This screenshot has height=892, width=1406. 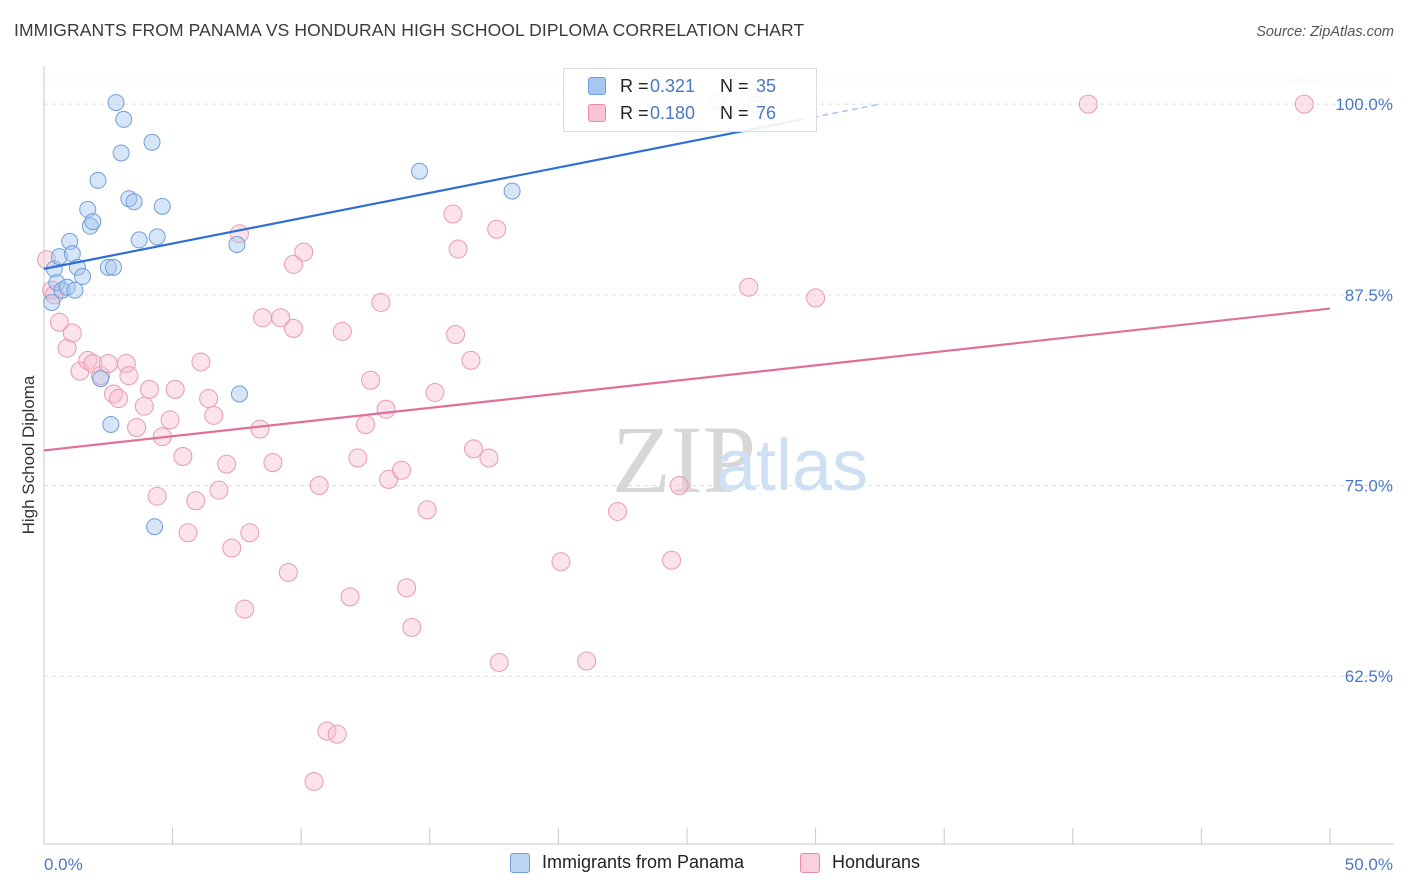 I want to click on legend-item-panama: Immigrants from Panama, so click(x=627, y=862).